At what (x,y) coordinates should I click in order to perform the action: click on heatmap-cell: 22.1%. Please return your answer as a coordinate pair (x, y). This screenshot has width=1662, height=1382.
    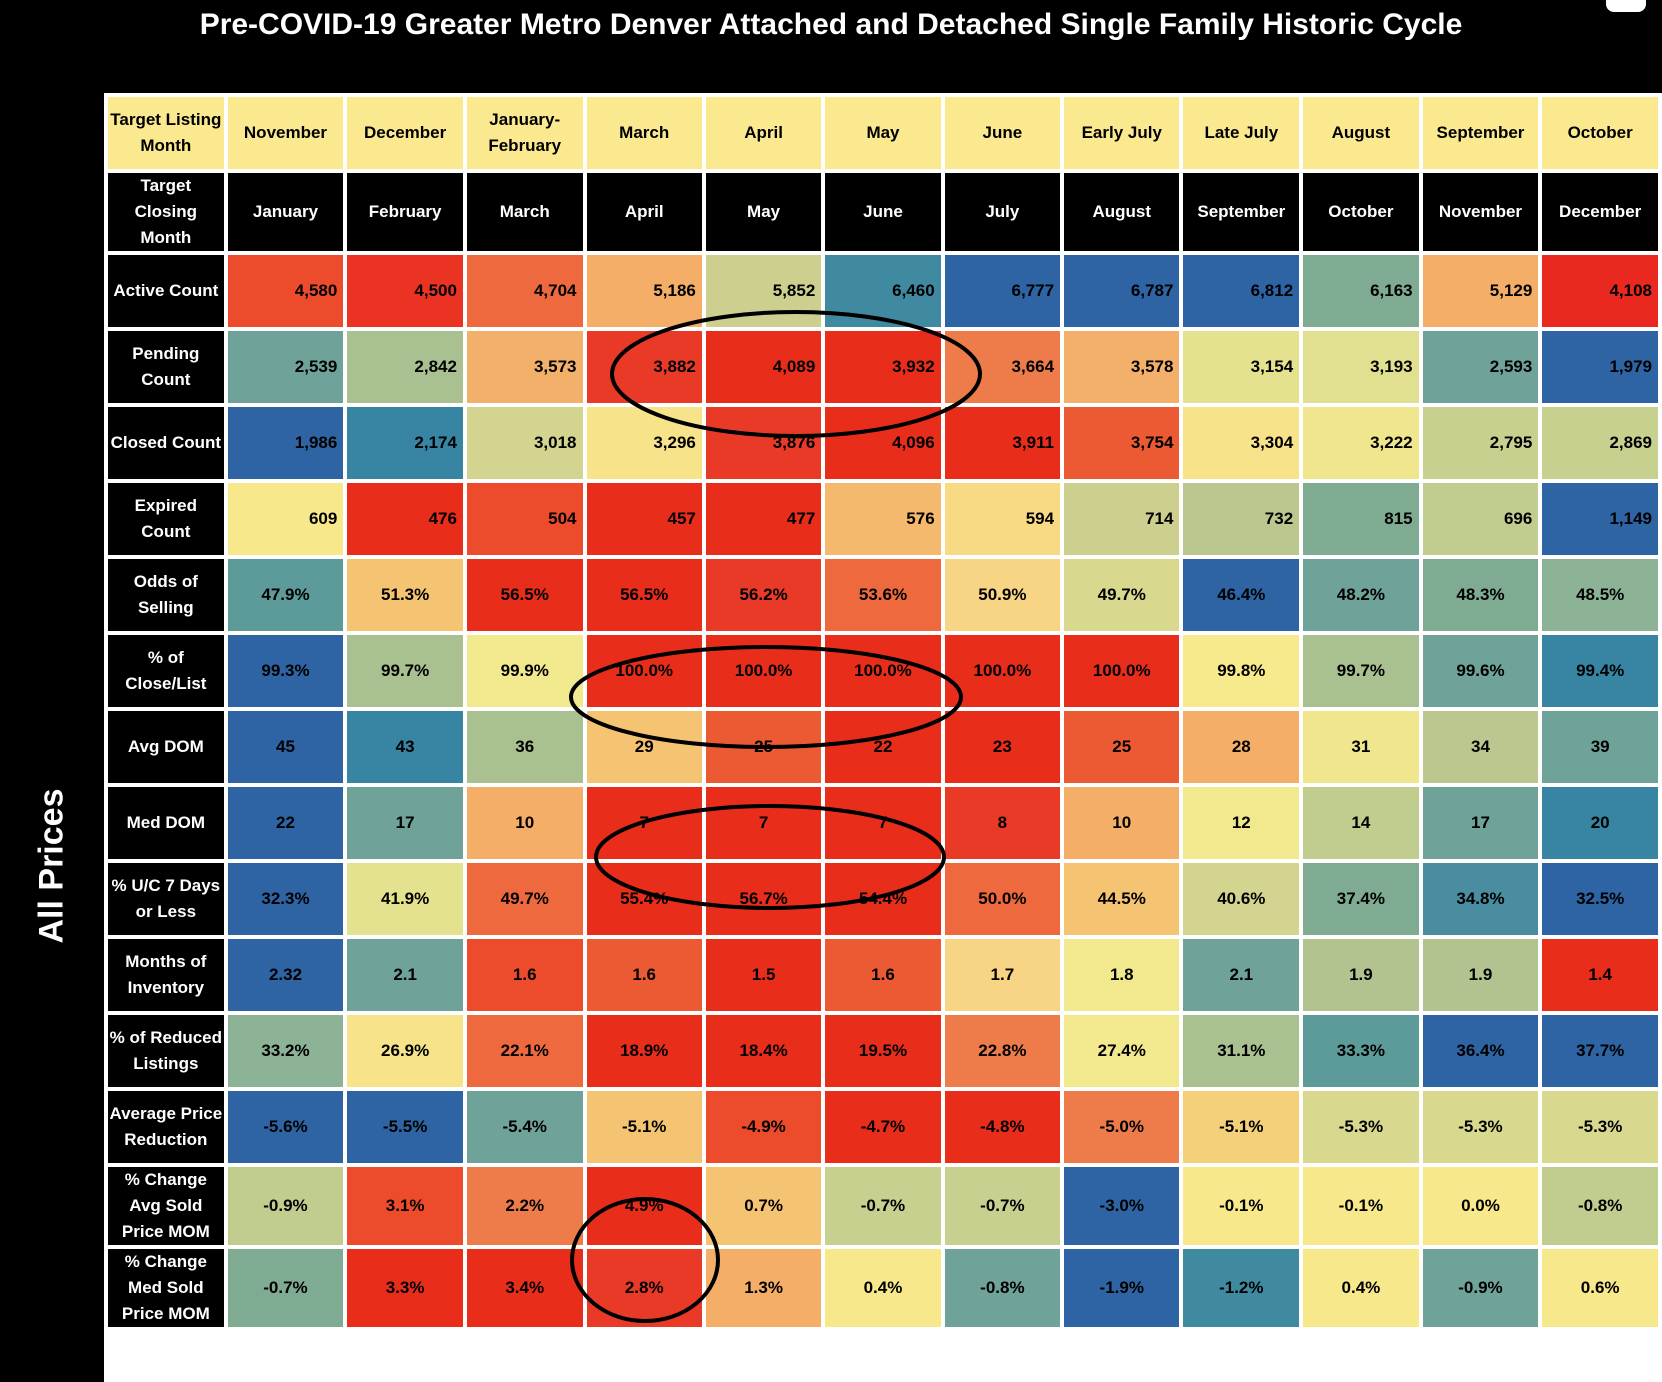
    Looking at the image, I should click on (524, 1051).